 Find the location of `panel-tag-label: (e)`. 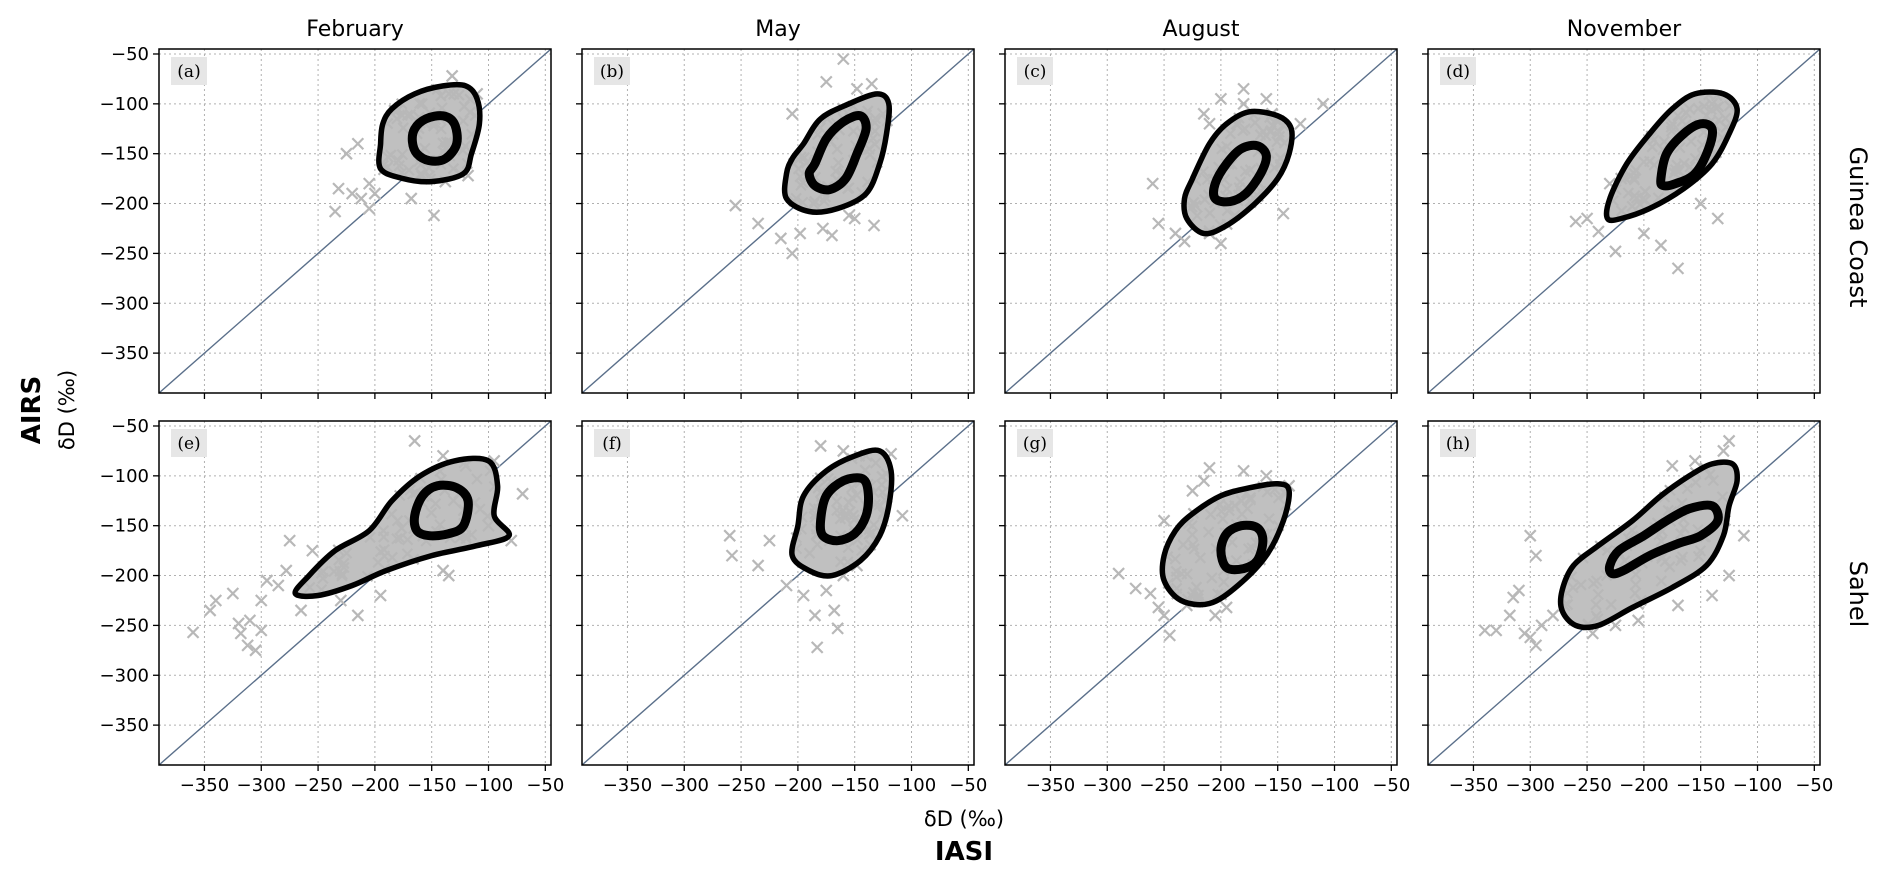

panel-tag-label: (e) is located at coordinates (188, 444).